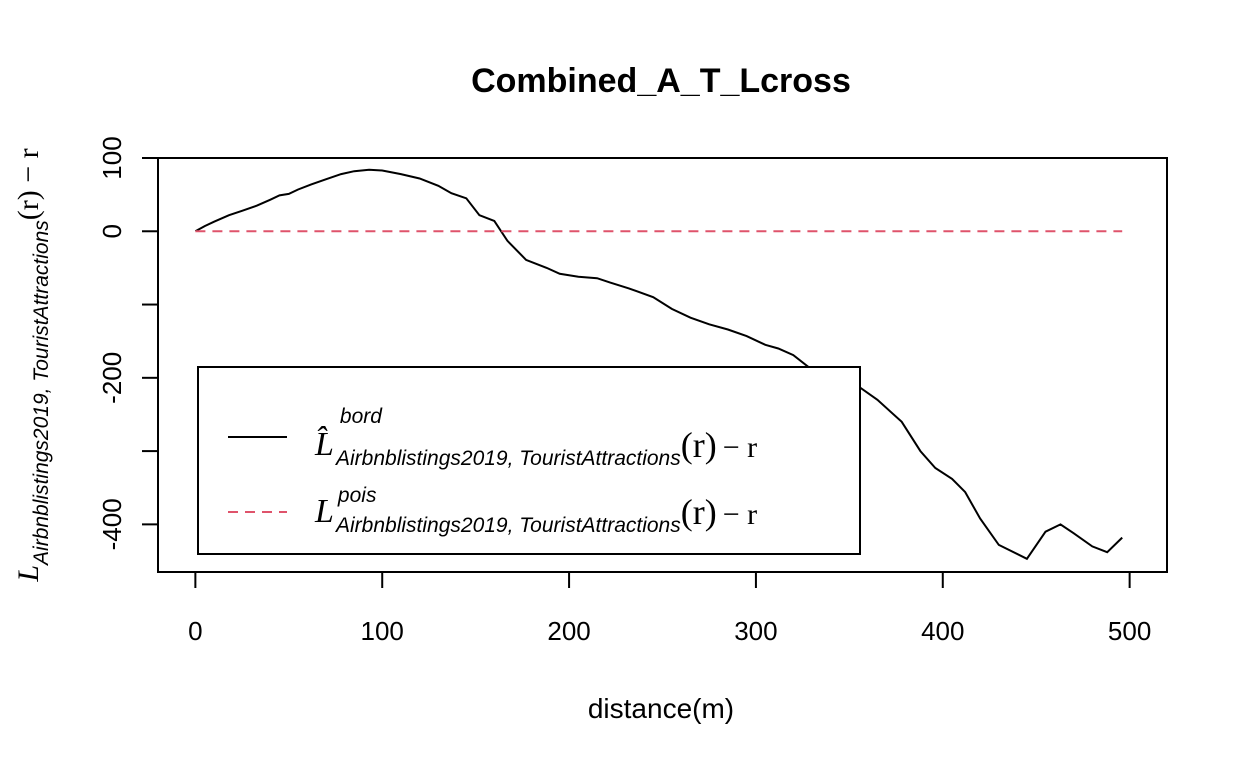  What do you see at coordinates (942, 631) in the screenshot?
I see `x-tick-label: 400` at bounding box center [942, 631].